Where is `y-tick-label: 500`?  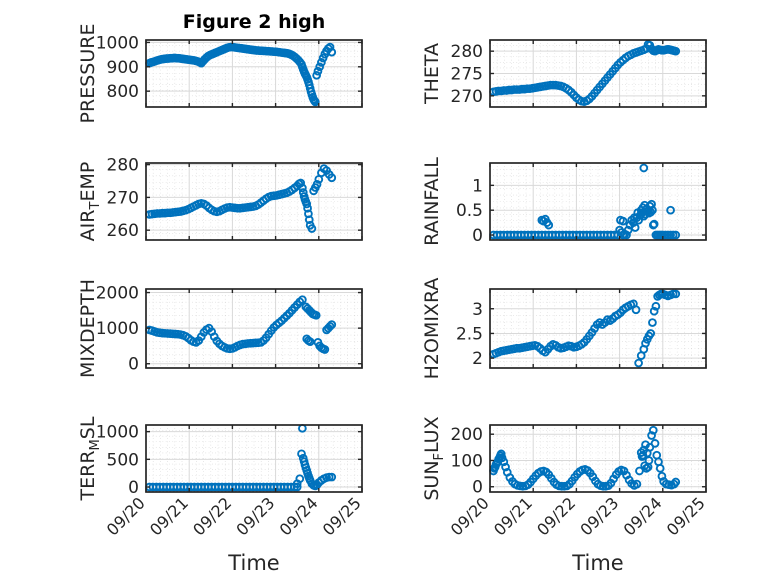 y-tick-label: 500 is located at coordinates (123, 460).